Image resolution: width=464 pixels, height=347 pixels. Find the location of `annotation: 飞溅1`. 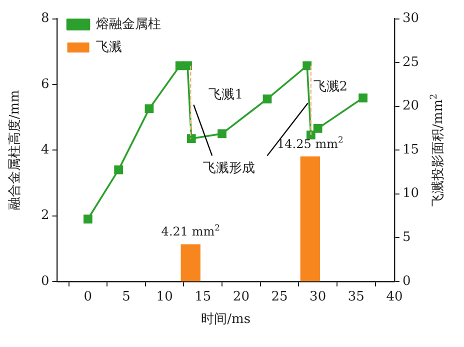

annotation: 飞溅1 is located at coordinates (226, 94).